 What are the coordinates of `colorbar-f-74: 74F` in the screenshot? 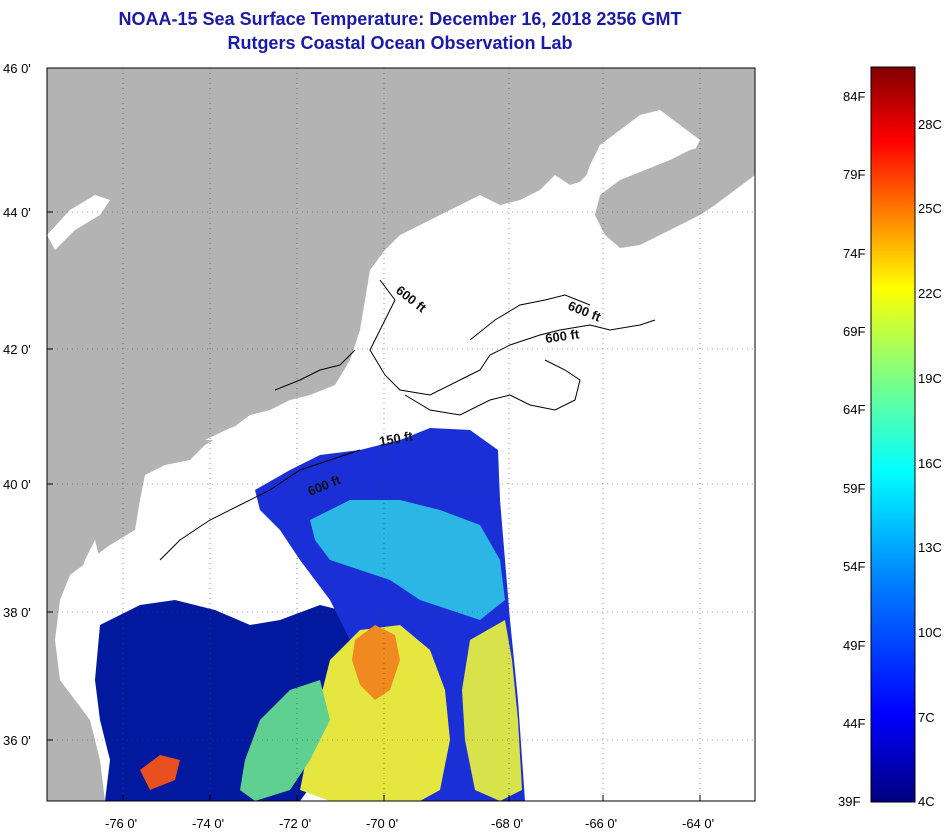 It's located at (854, 253).